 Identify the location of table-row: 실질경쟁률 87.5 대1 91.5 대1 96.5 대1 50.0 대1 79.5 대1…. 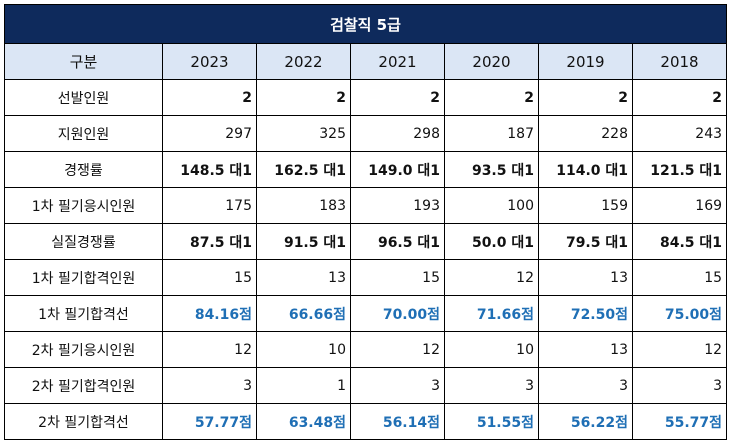
(366, 241).